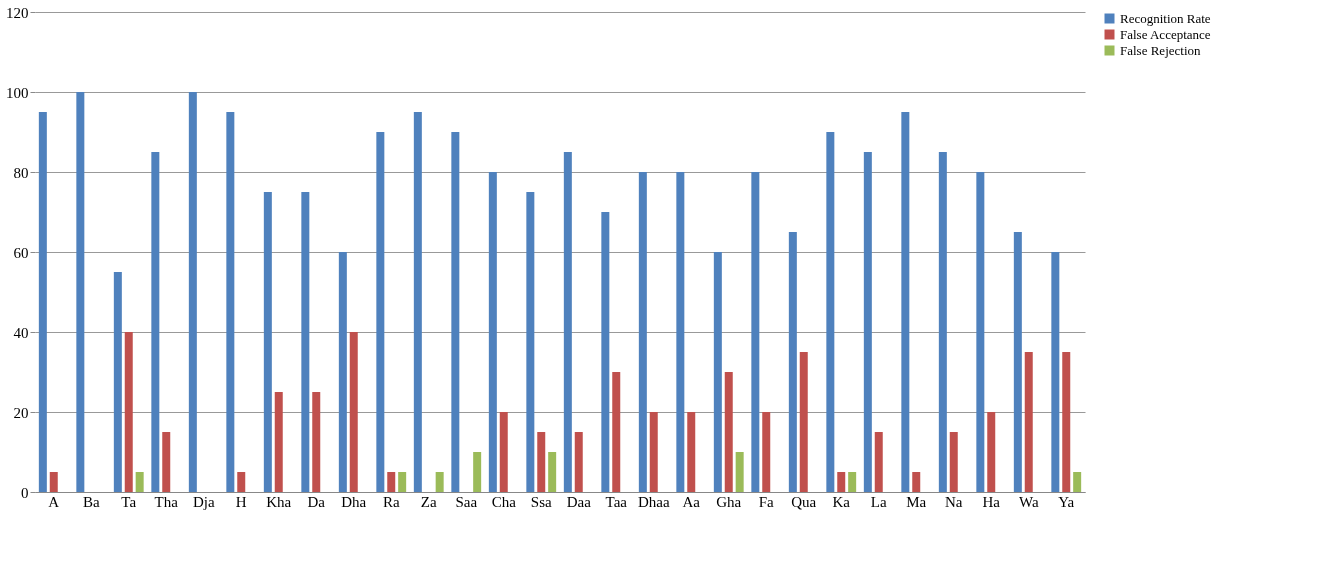 The height and width of the screenshot is (584, 1341). Describe the element at coordinates (916, 501) in the screenshot. I see `x-tick-label: Ma` at that location.